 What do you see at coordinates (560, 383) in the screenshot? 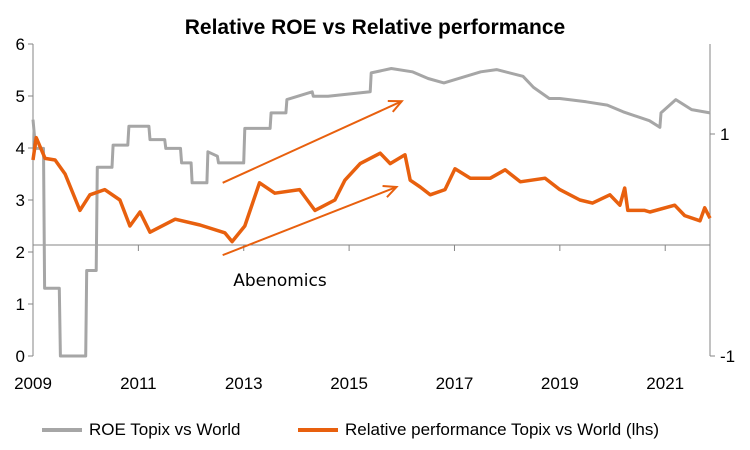
I see `x-tick-label: 2019` at bounding box center [560, 383].